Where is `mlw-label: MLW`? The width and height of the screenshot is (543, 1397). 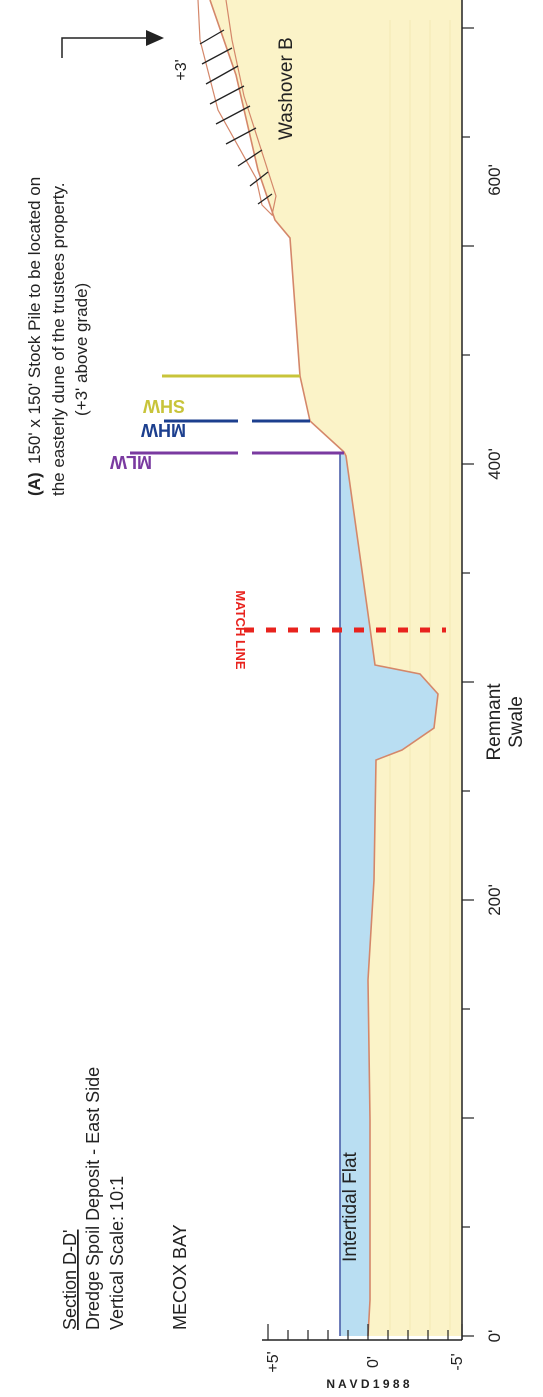 mlw-label: MLW is located at coordinates (131, 462).